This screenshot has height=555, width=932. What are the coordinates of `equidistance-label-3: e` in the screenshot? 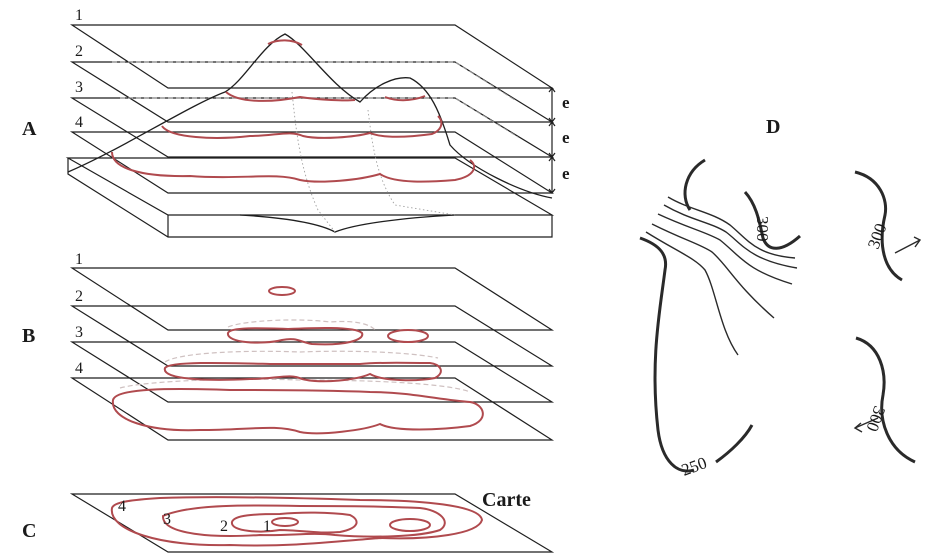 It's located at (566, 173).